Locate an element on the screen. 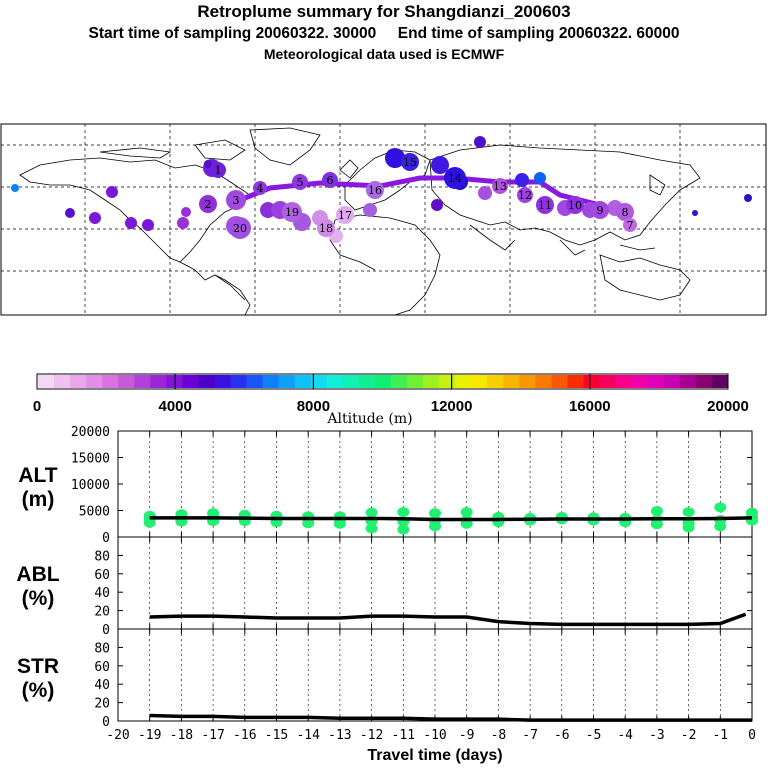  plume-day-label: 5 is located at coordinates (300, 182).